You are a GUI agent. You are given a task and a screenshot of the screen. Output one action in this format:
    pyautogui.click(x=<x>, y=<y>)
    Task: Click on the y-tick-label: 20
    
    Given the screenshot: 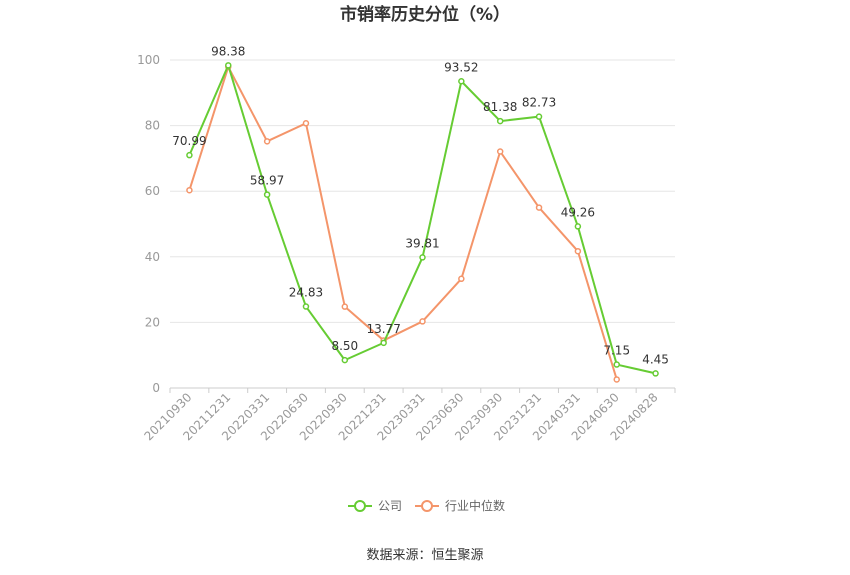 What is the action you would take?
    pyautogui.click(x=152, y=322)
    